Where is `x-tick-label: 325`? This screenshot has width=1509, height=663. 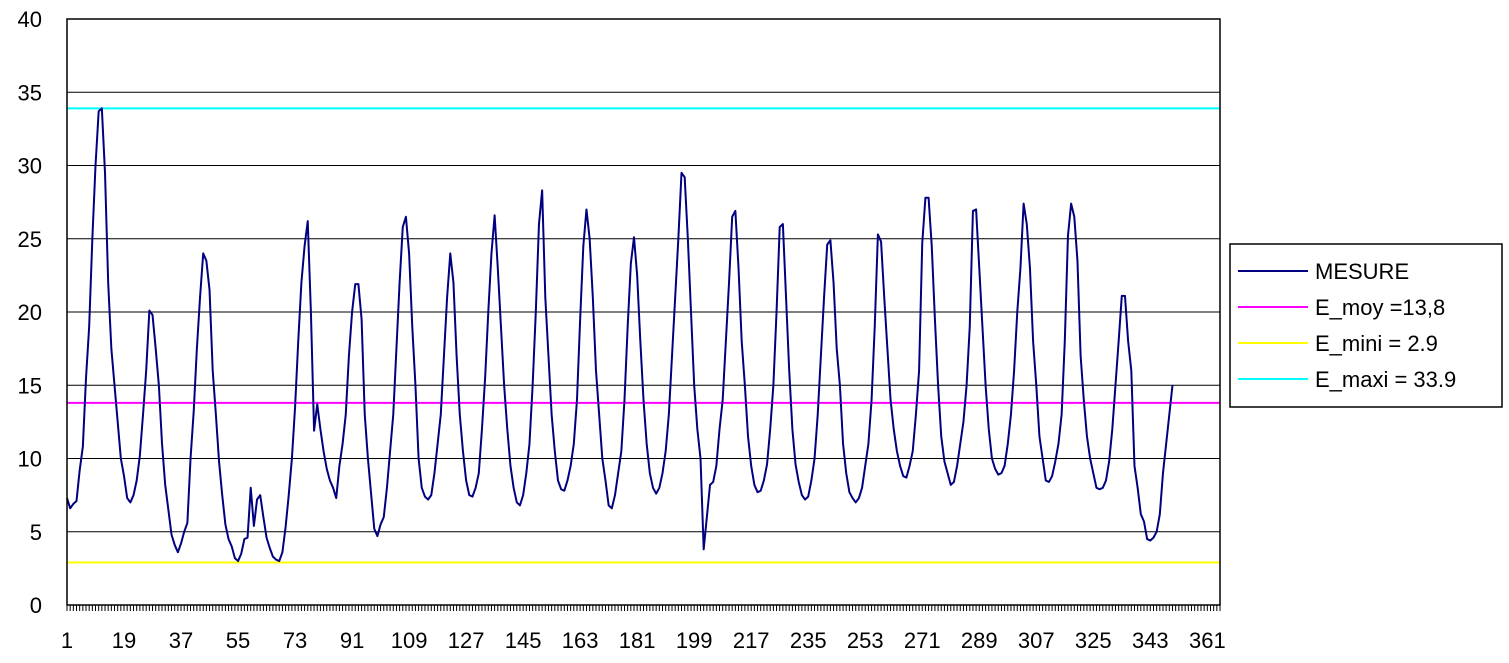
x-tick-label: 325 is located at coordinates (1093, 640).